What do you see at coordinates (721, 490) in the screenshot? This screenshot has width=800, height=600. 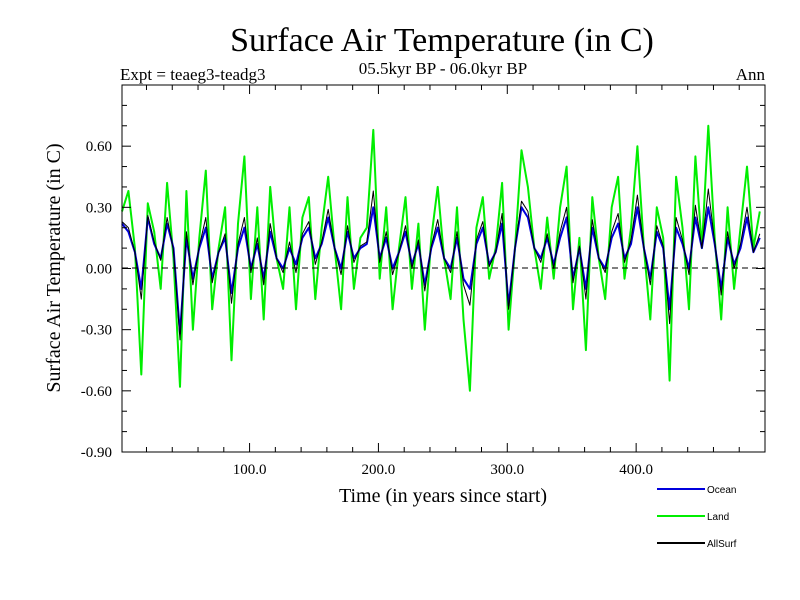 I see `legend-label-ocean: Ocean` at bounding box center [721, 490].